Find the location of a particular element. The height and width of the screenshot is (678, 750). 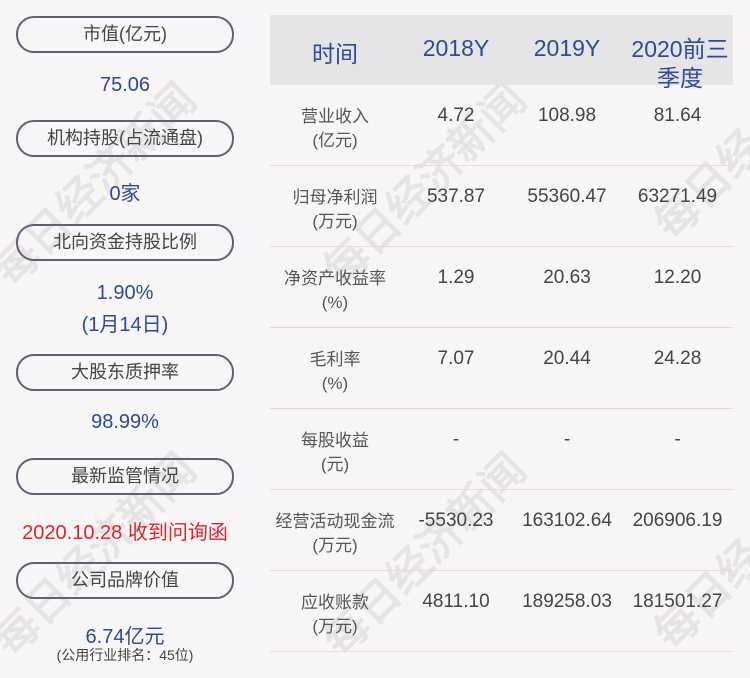

cell-value: 55360.47 is located at coordinates (567, 196).